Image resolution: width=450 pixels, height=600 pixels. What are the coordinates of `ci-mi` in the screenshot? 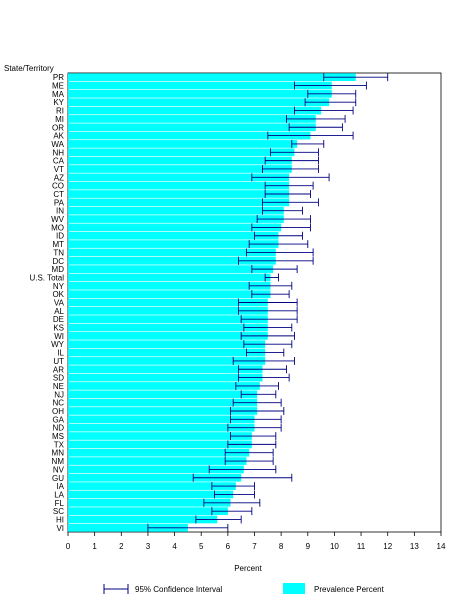 It's located at (316, 118).